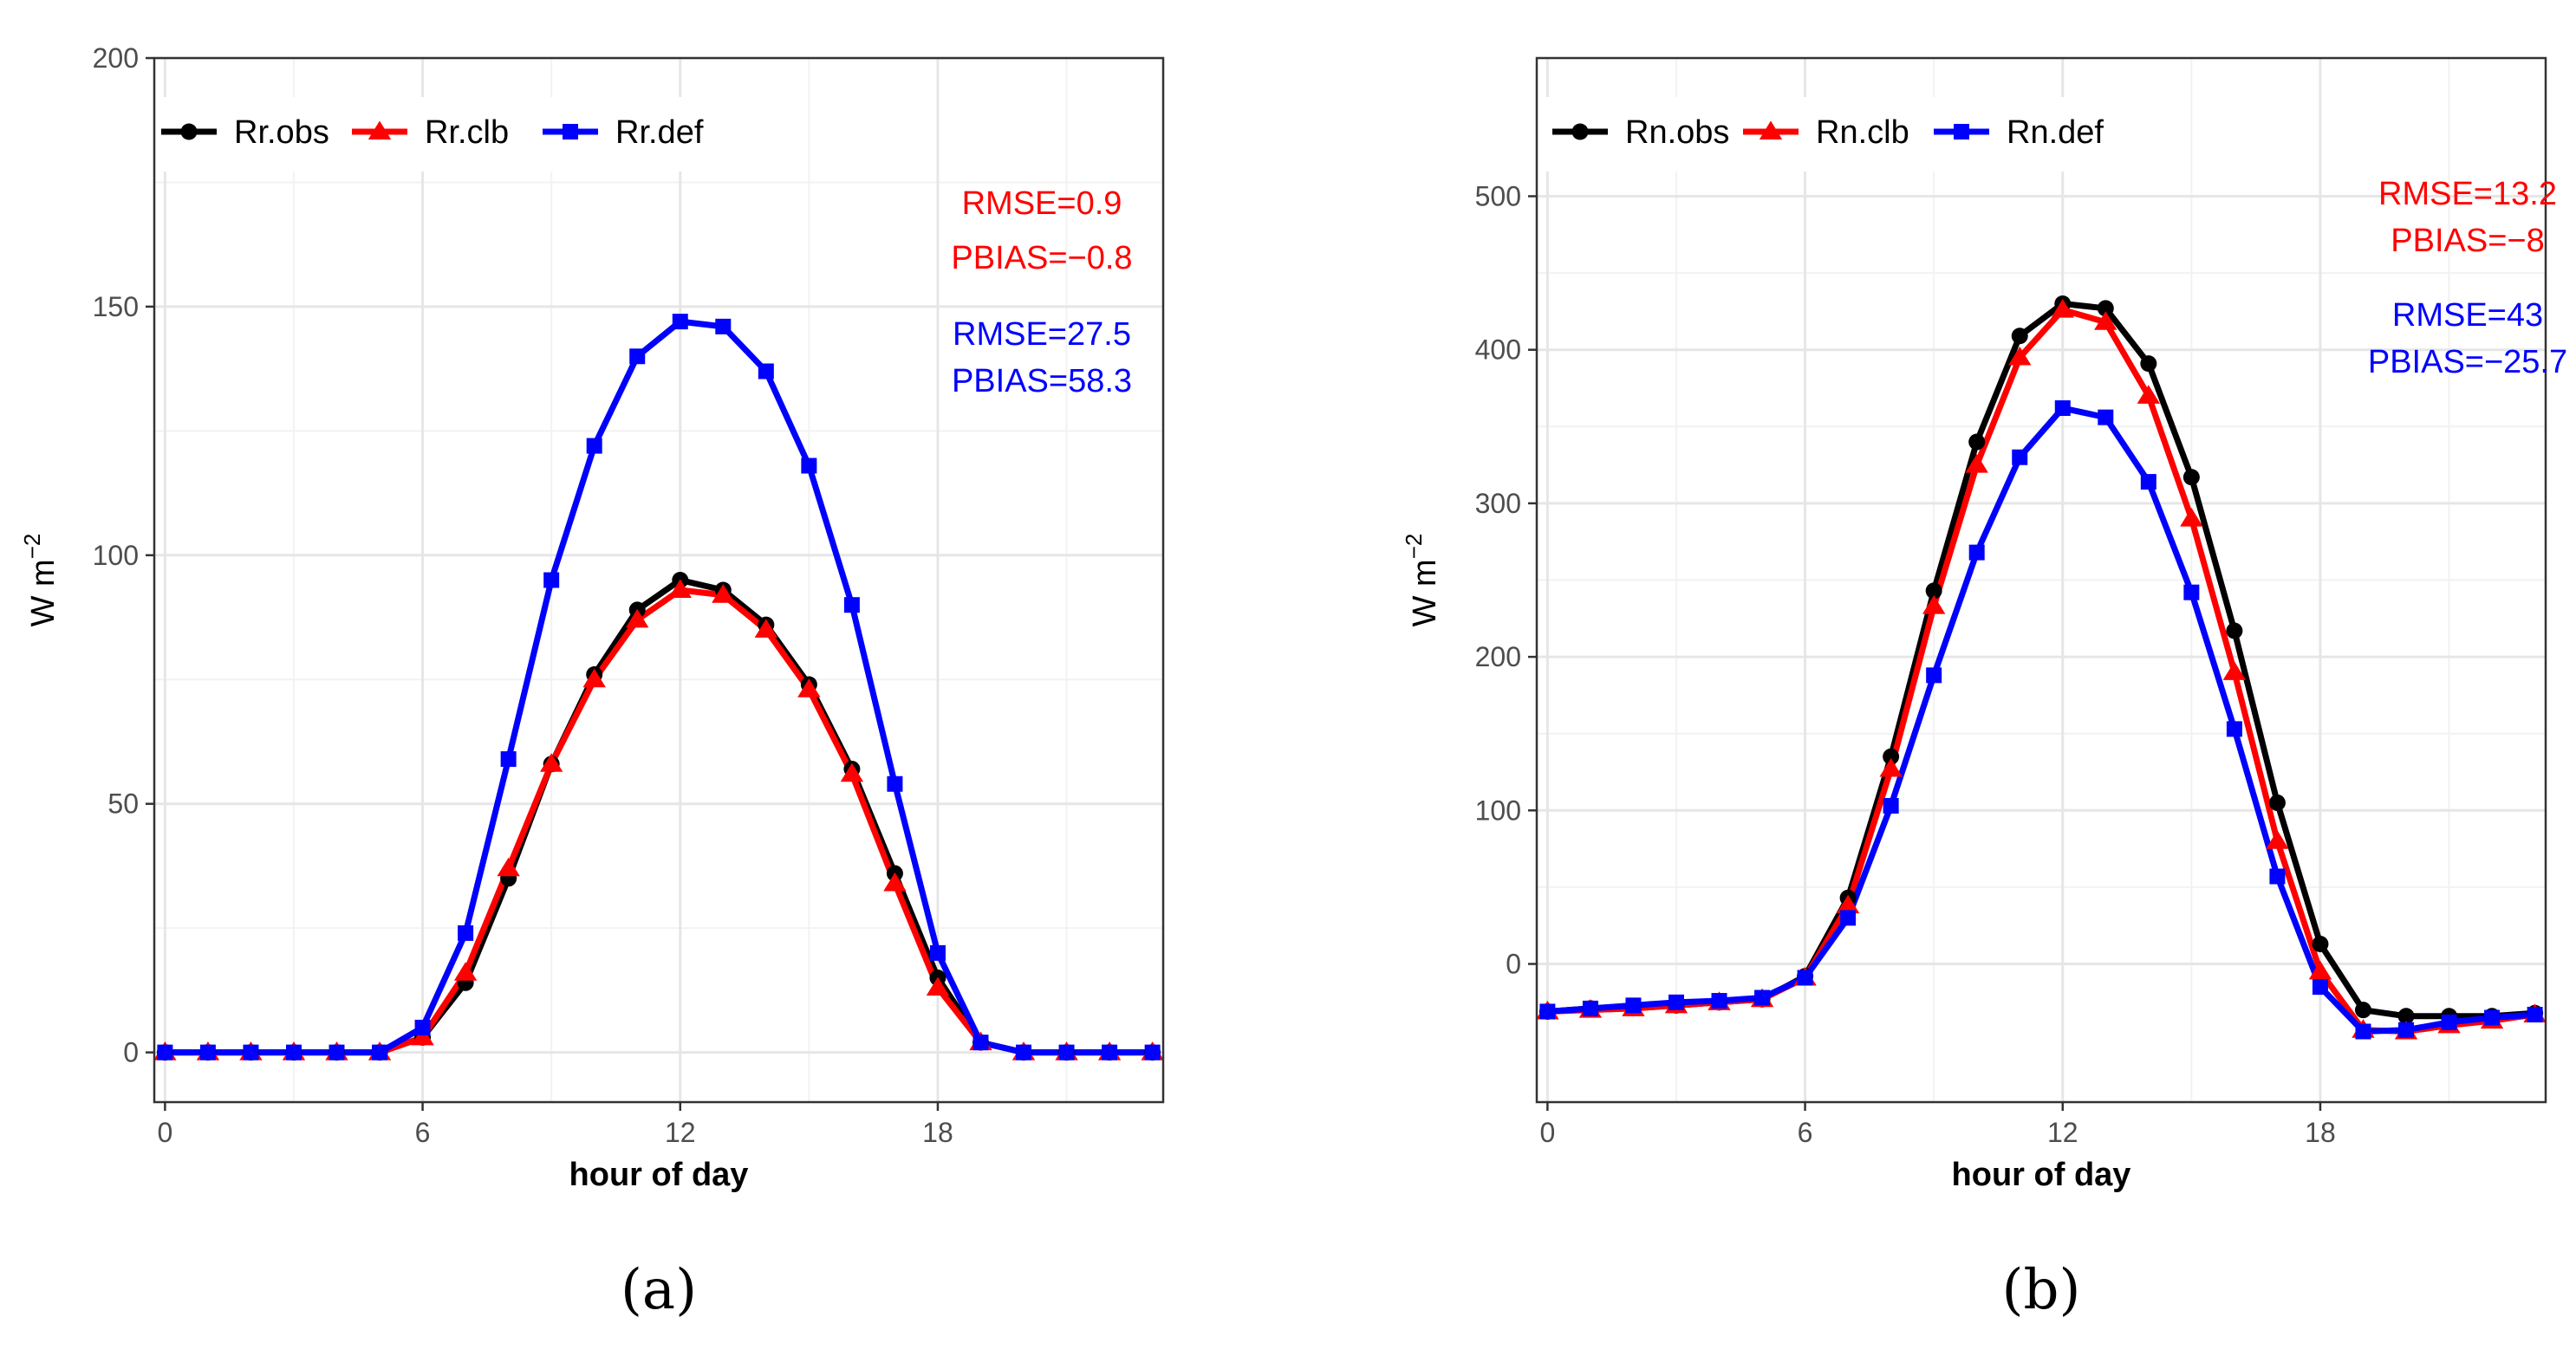  Describe the element at coordinates (2320, 1132) in the screenshot. I see `x-tick-label: 18` at that location.